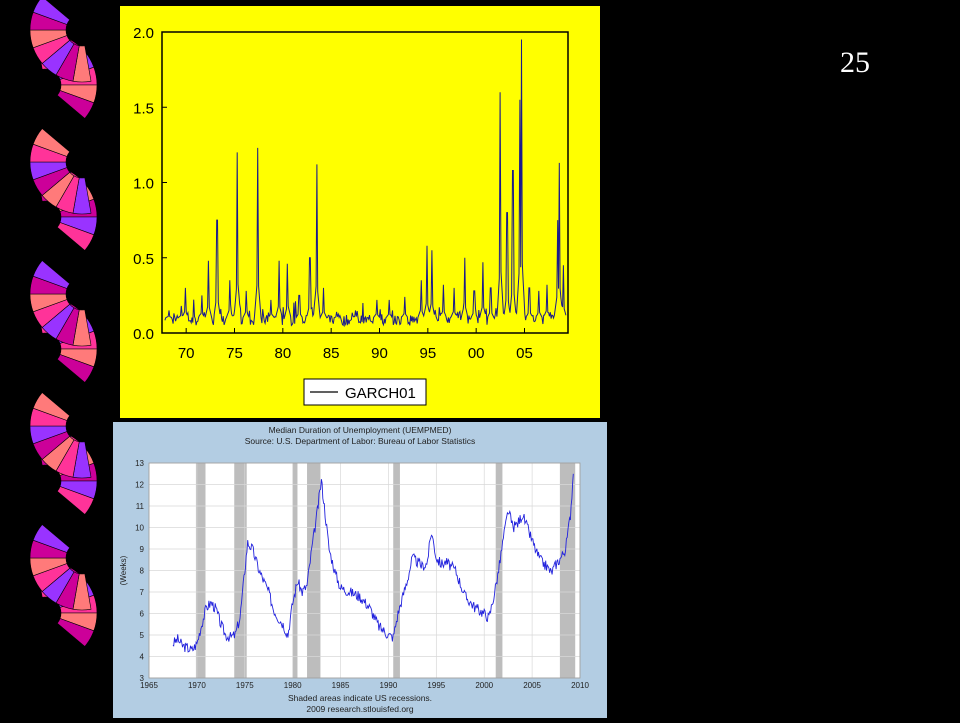 The width and height of the screenshot is (960, 723). I want to click on y-tick-label: 8, so click(142, 571).